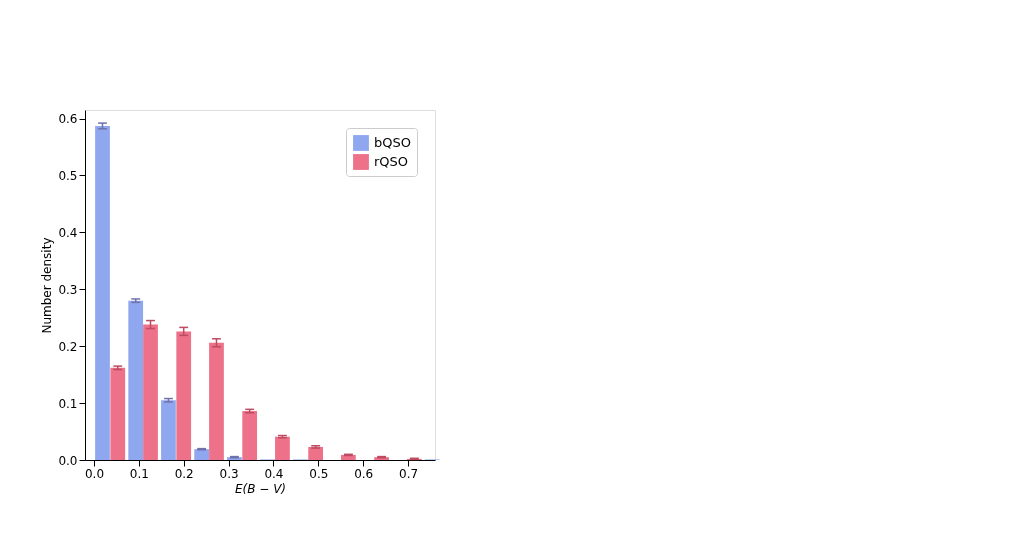 This screenshot has height=537, width=1026. What do you see at coordinates (68, 289) in the screenshot?
I see `y-tick-label: 0.3` at bounding box center [68, 289].